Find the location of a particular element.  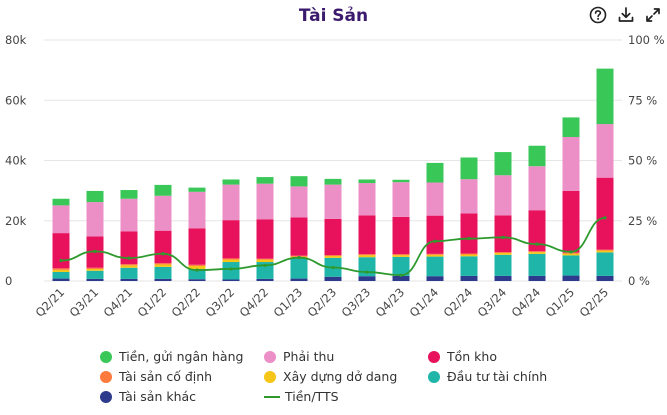

bar-stack-Q3/23 is located at coordinates (367, 230).